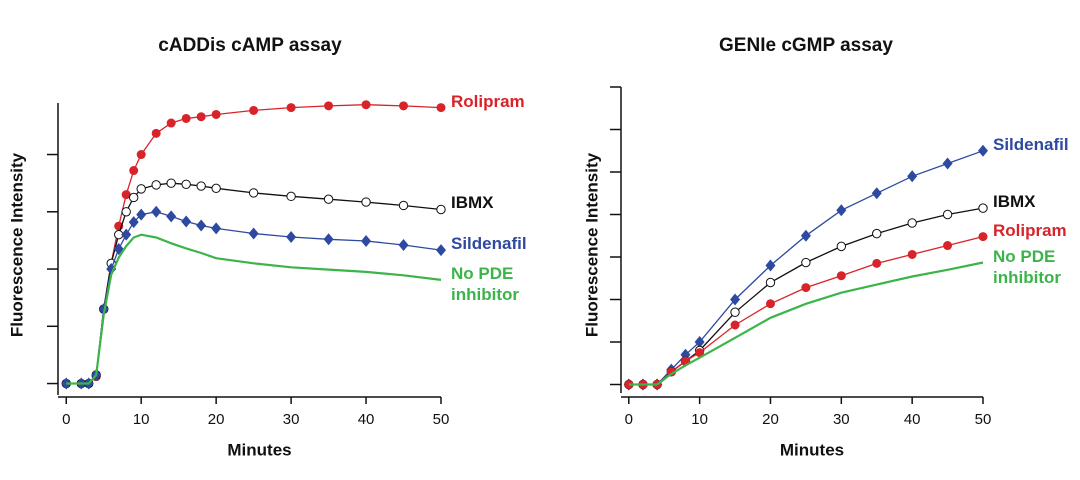  I want to click on x-tick-label: 30, so click(291, 419).